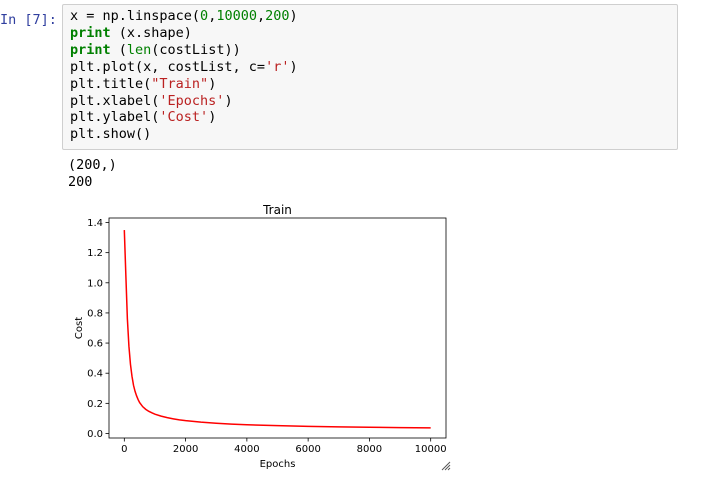 Image resolution: width=712 pixels, height=478 pixels. Describe the element at coordinates (369, 449) in the screenshot. I see `x-tick-label: 8000` at that location.